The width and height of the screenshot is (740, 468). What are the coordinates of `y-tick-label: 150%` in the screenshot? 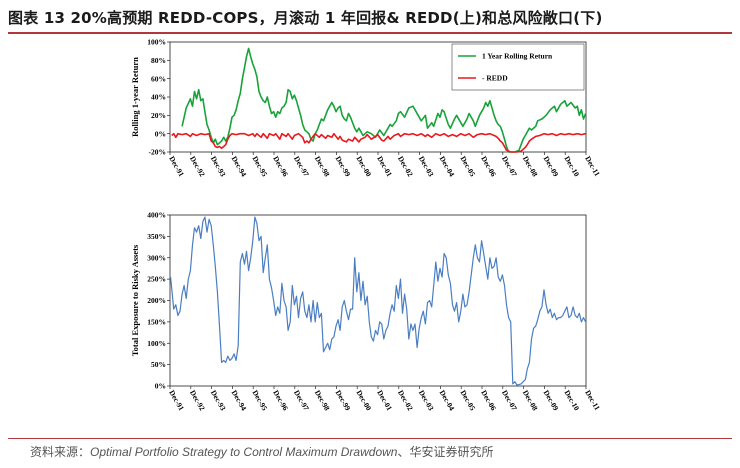 It's located at (156, 321).